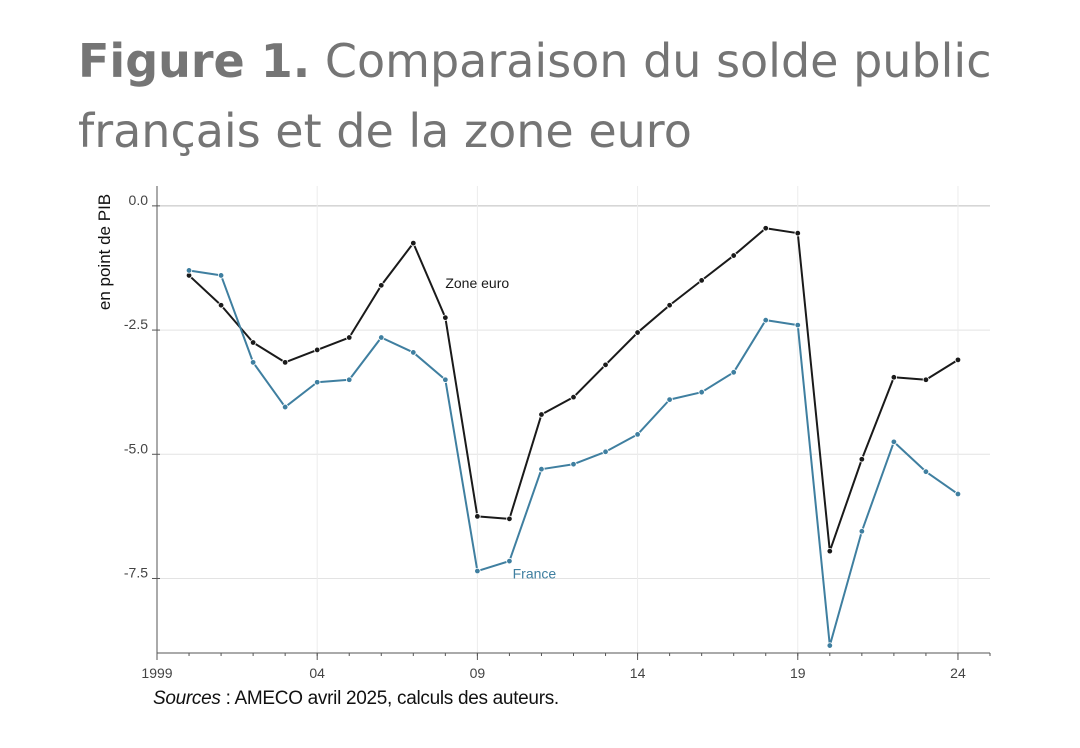  I want to click on x-tick-label: 09, so click(478, 673).